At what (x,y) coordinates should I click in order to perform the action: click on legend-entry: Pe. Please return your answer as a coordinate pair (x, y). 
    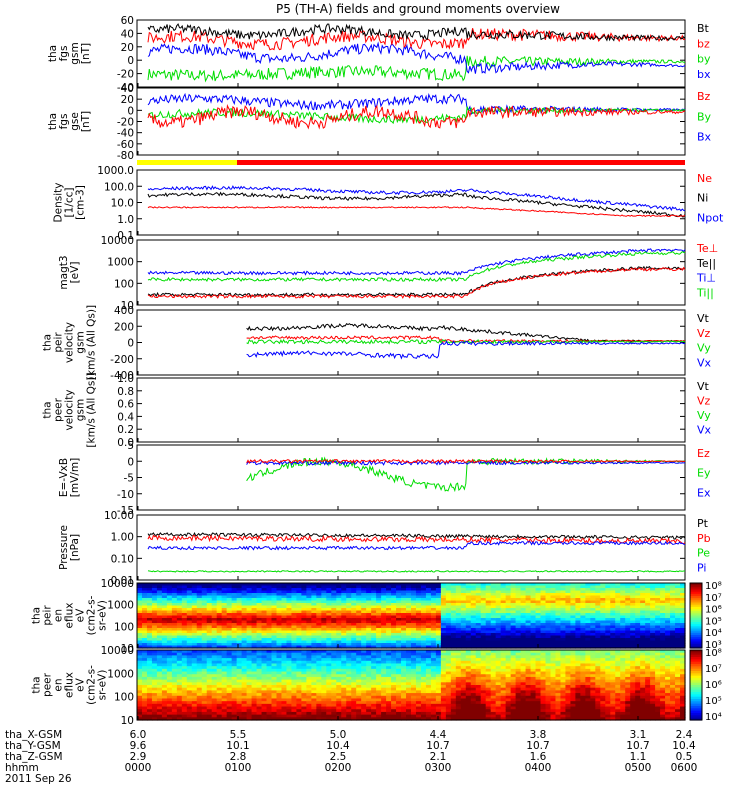
    Looking at the image, I should click on (703, 553).